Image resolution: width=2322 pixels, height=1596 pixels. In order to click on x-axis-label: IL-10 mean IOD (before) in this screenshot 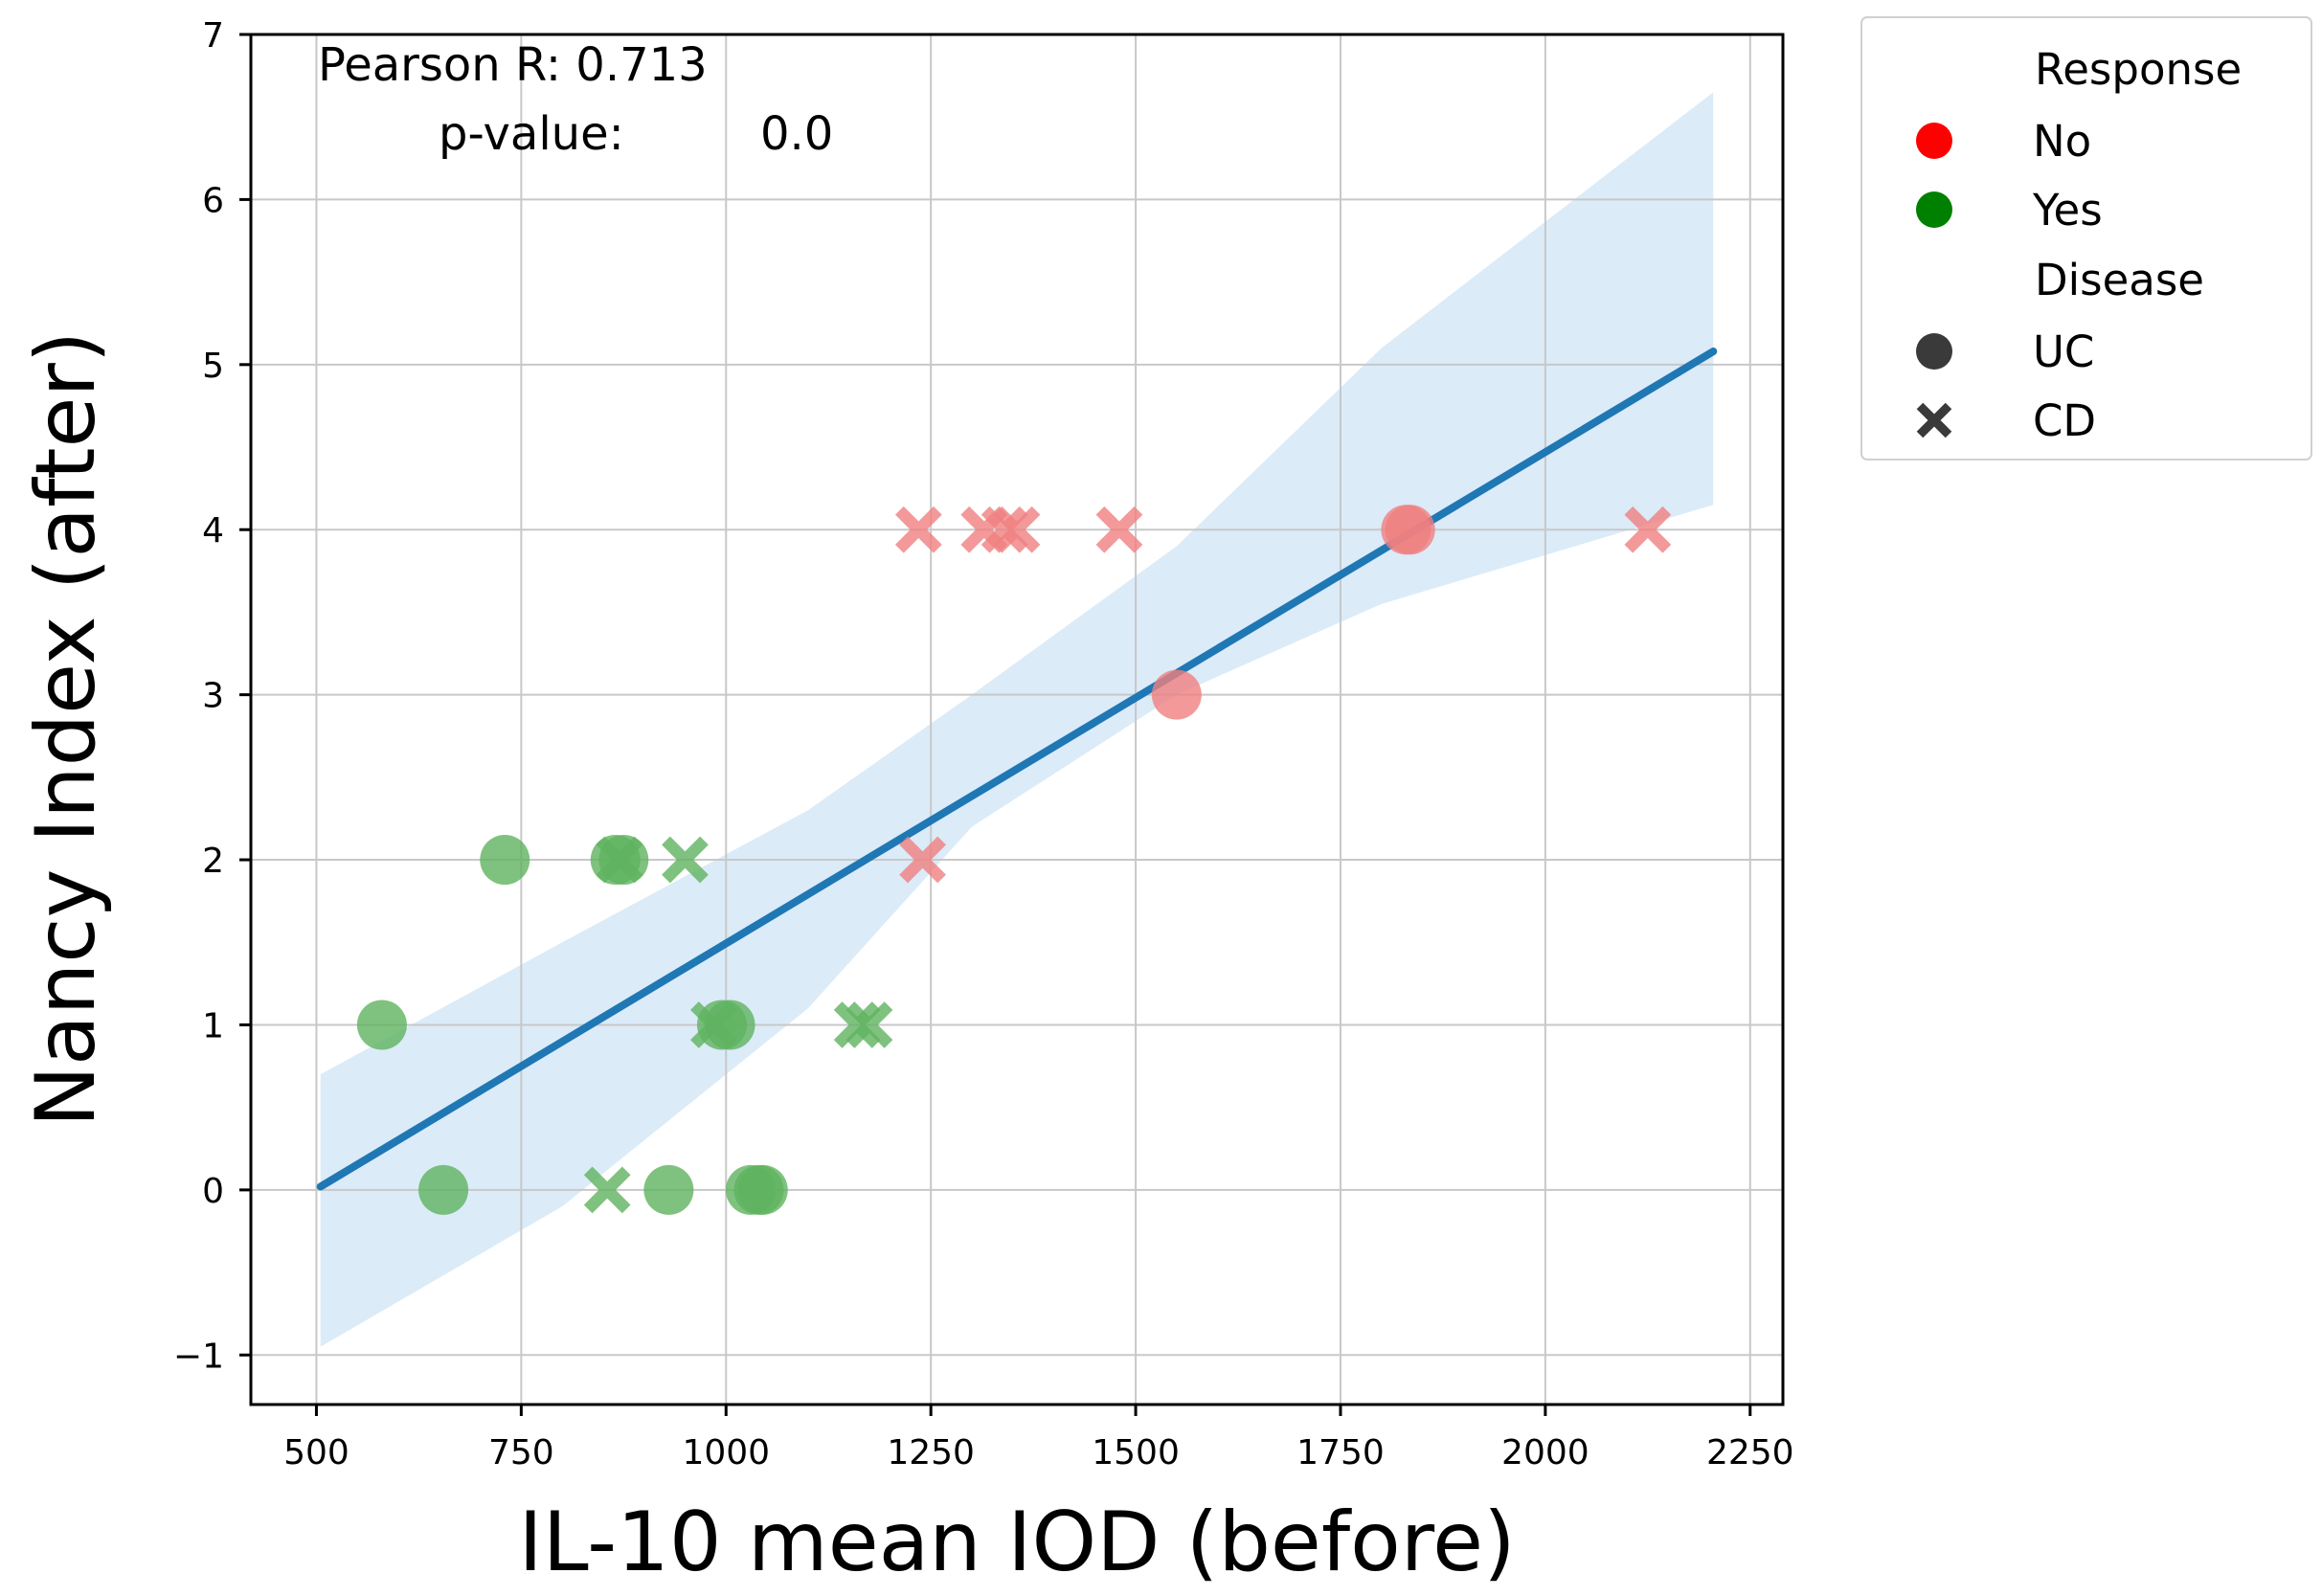, I will do `click(1016, 1542)`.